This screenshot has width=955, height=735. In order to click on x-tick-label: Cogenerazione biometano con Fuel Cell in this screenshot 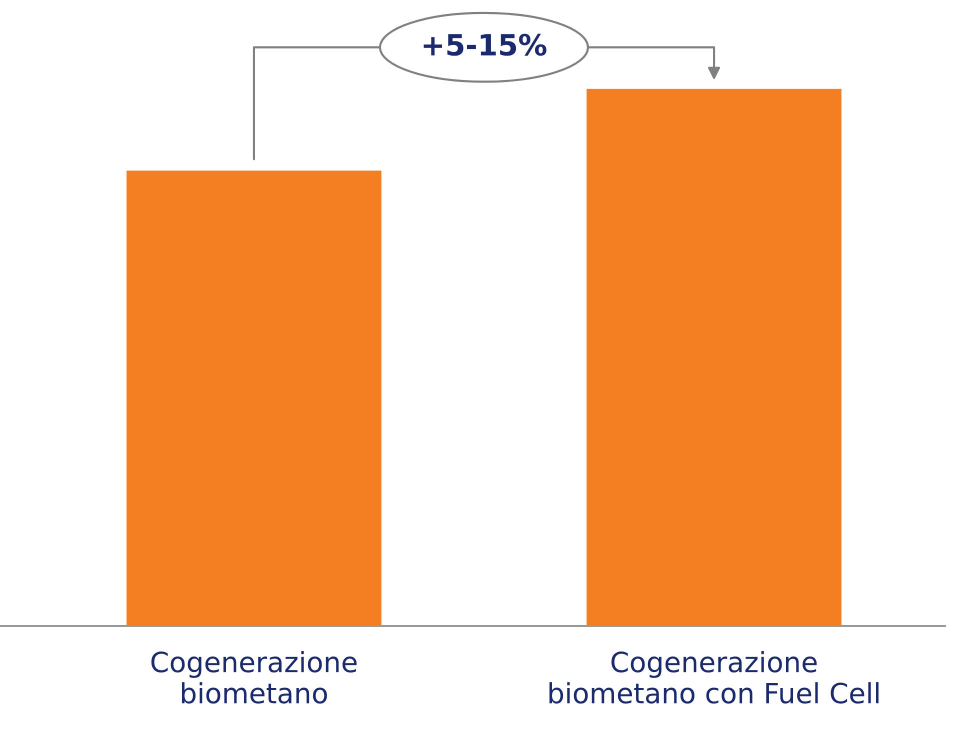, I will do `click(714, 677)`.